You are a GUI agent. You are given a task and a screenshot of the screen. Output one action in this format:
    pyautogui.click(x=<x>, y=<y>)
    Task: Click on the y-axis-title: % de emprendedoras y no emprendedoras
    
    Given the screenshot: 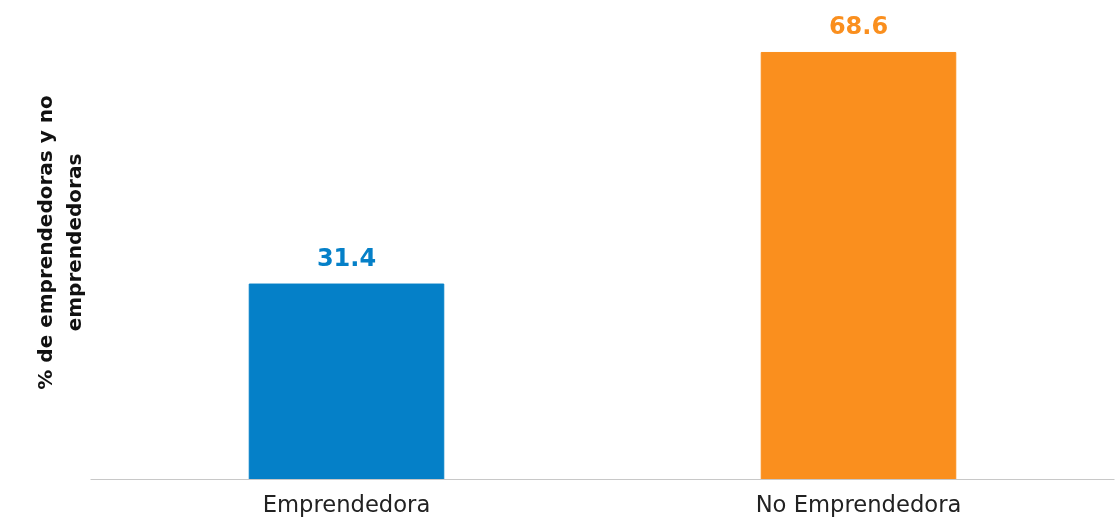 What is the action you would take?
    pyautogui.click(x=59, y=242)
    